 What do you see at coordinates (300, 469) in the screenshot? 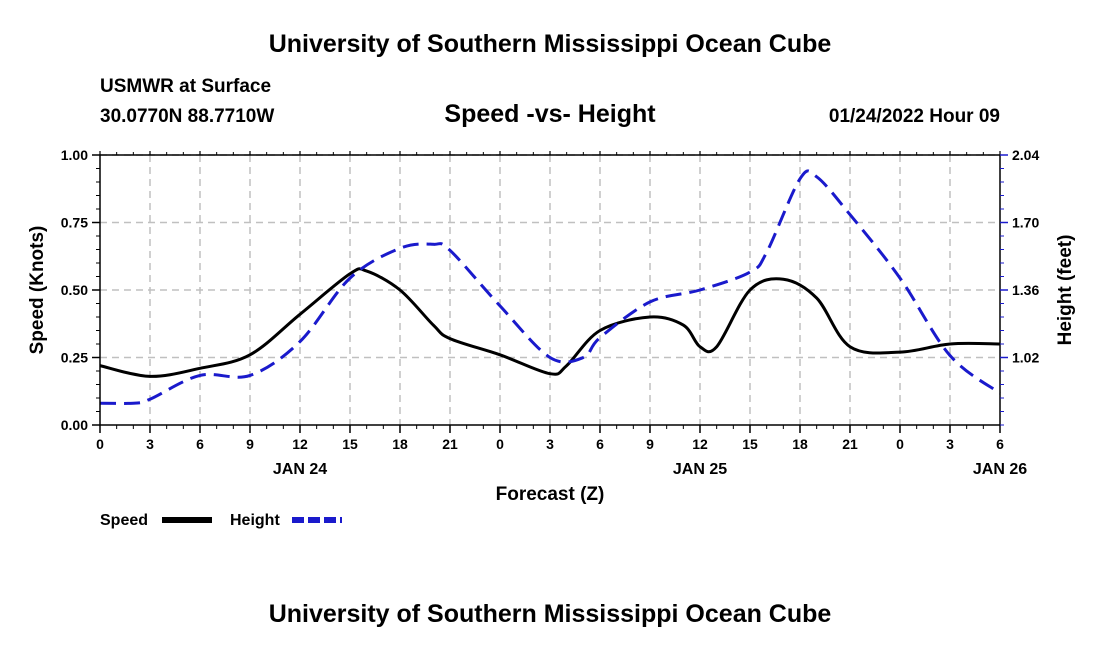
I see `date-label: JAN 24` at bounding box center [300, 469].